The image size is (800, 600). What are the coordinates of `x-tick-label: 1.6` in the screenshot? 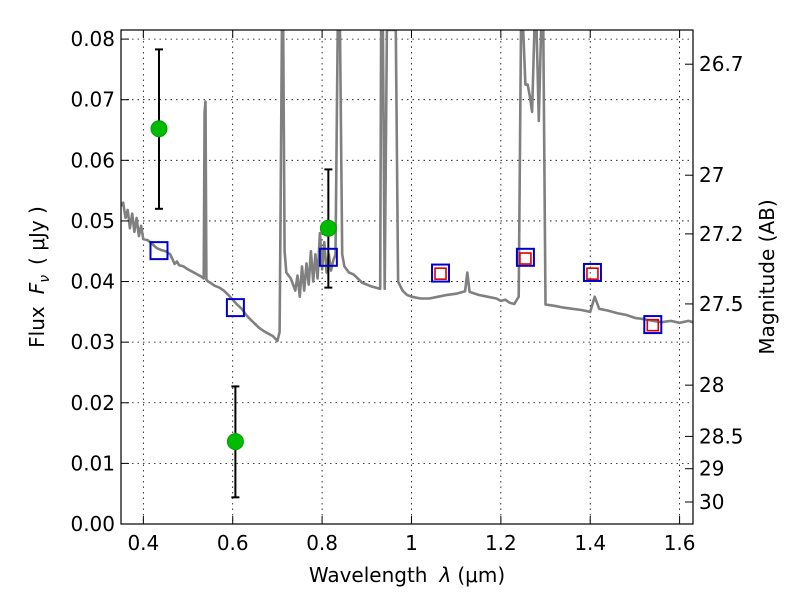 It's located at (680, 543).